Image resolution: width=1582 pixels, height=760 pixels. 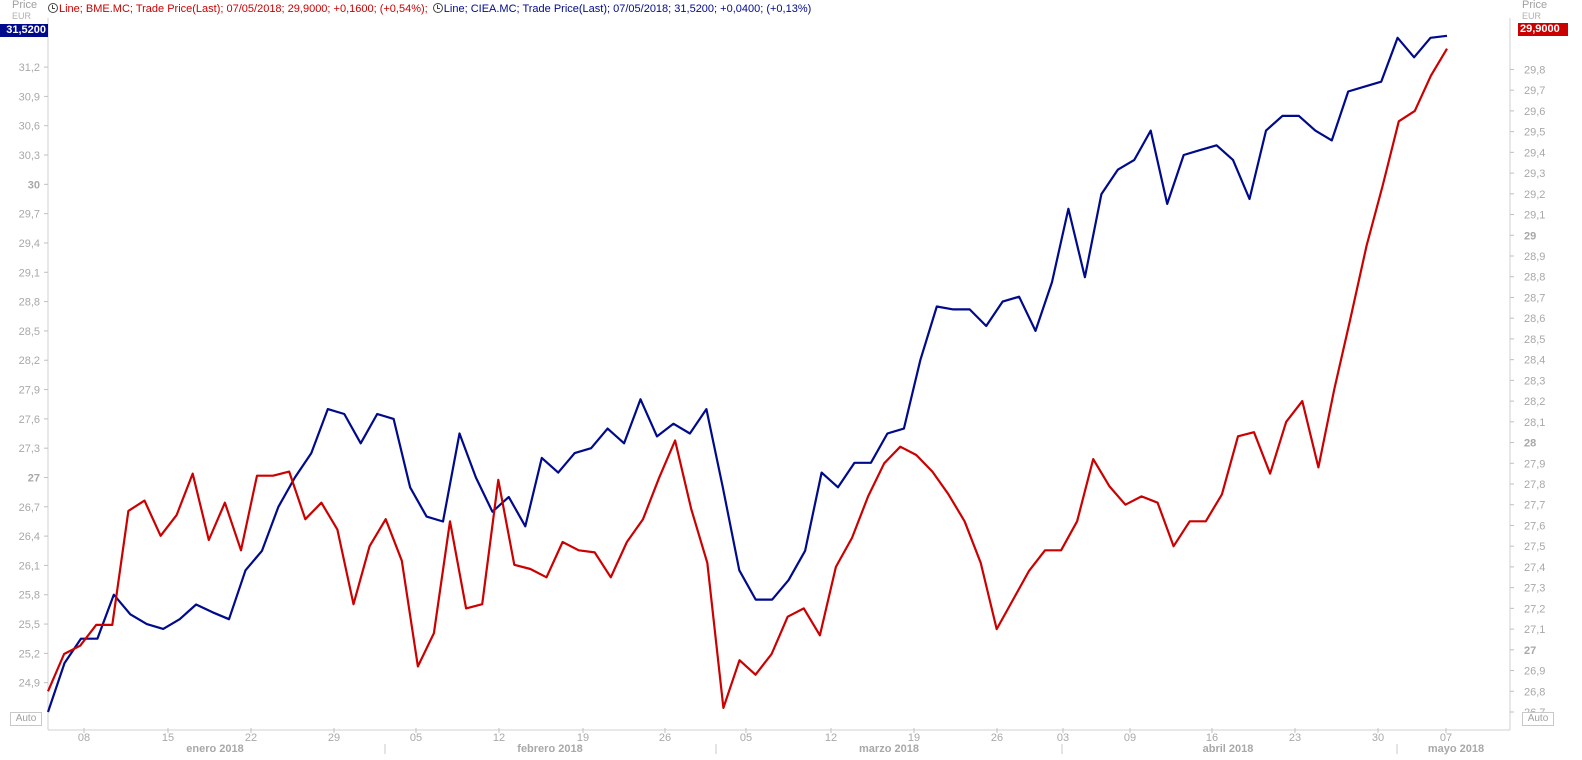 What do you see at coordinates (29, 215) in the screenshot?
I see `left-tick-label: 29,7` at bounding box center [29, 215].